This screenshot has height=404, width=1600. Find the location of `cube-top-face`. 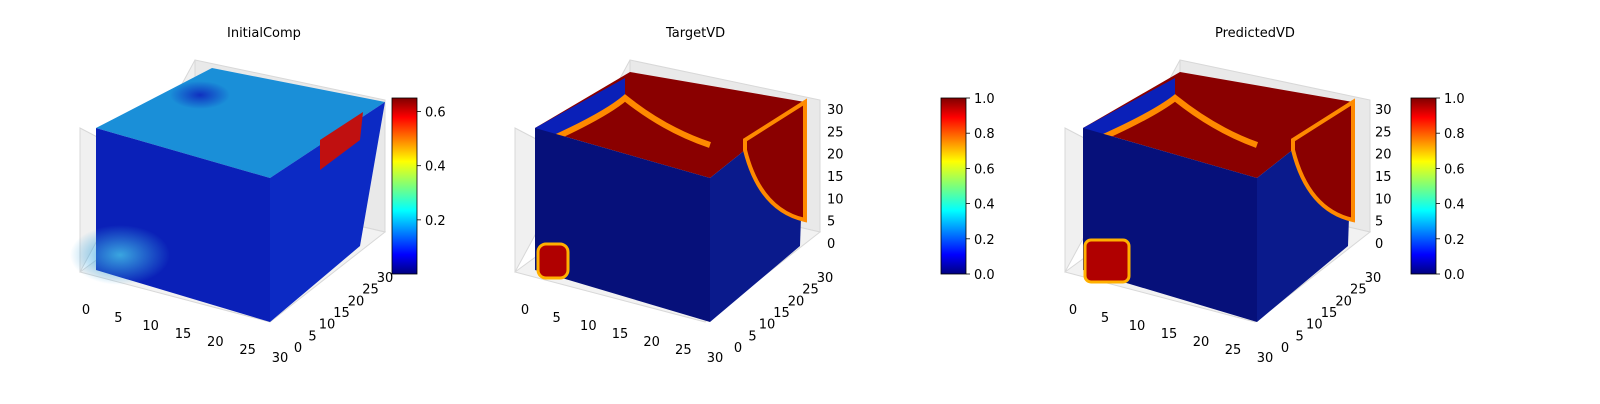

cube-top-face is located at coordinates (240, 123).